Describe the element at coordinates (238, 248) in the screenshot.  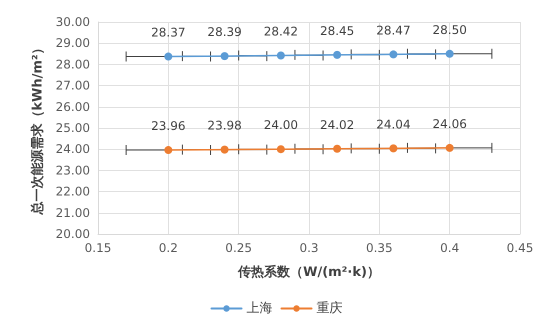
I see `x-tick-label: 0.25` at that location.